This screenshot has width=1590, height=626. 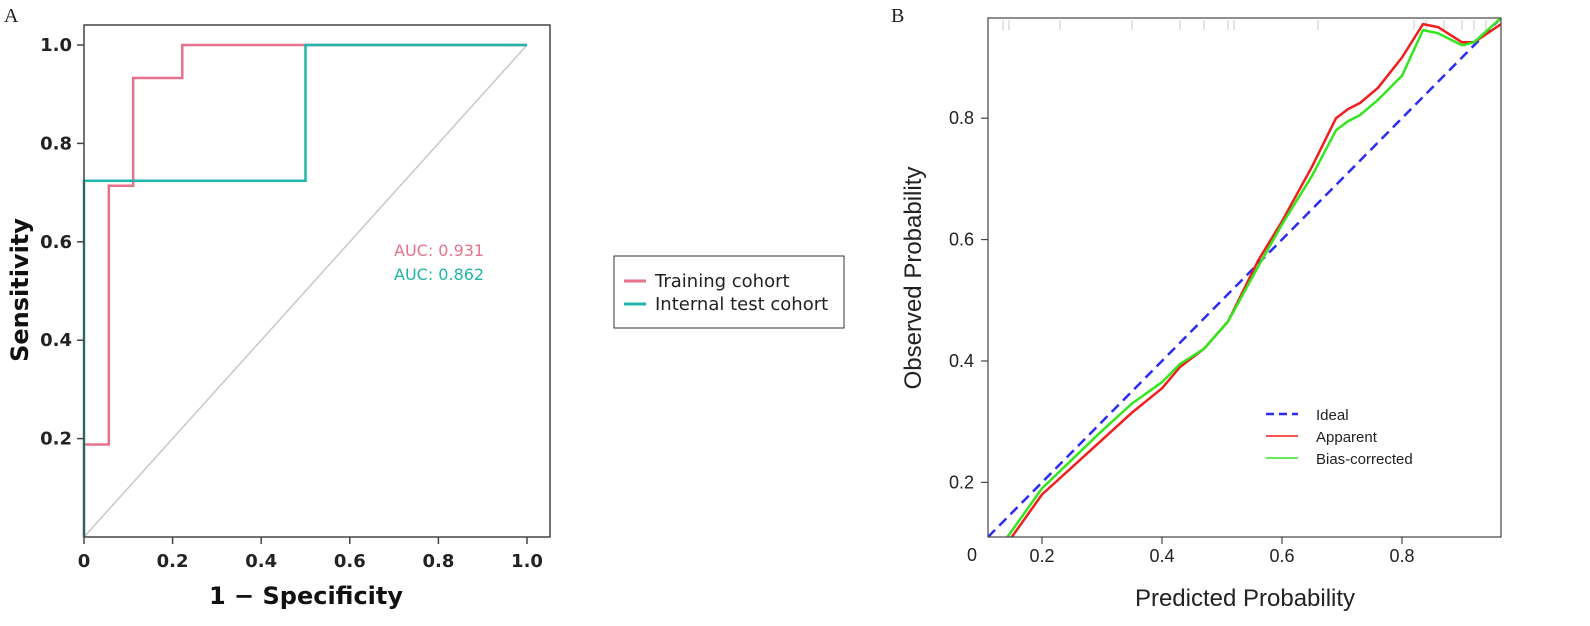 I want to click on legend-test-label: Internal test cohort, so click(x=741, y=304).